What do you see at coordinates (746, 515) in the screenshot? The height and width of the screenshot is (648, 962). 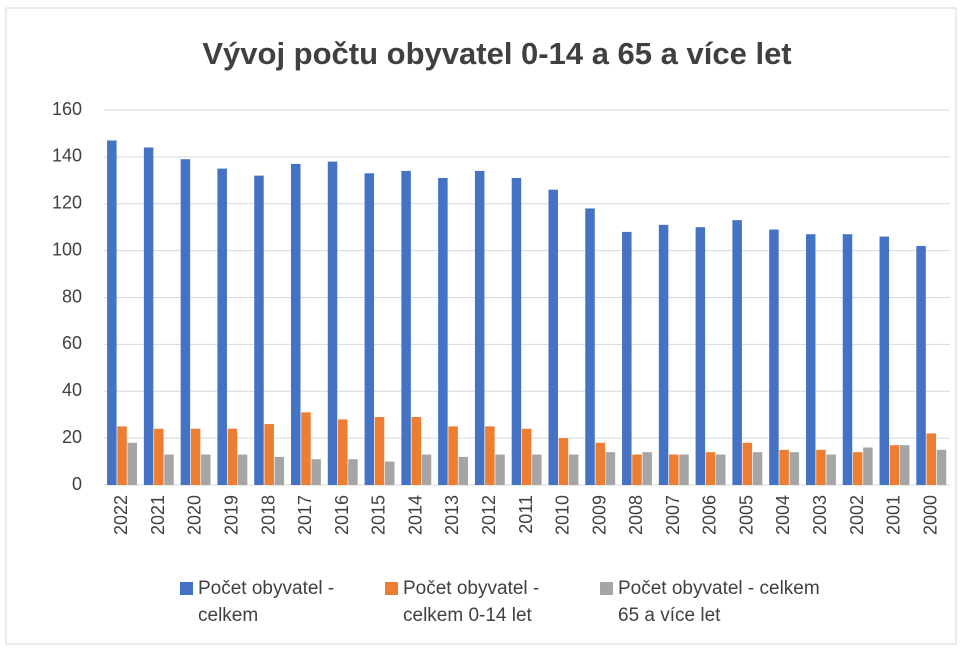 I see `x-tick-label: 2005` at bounding box center [746, 515].